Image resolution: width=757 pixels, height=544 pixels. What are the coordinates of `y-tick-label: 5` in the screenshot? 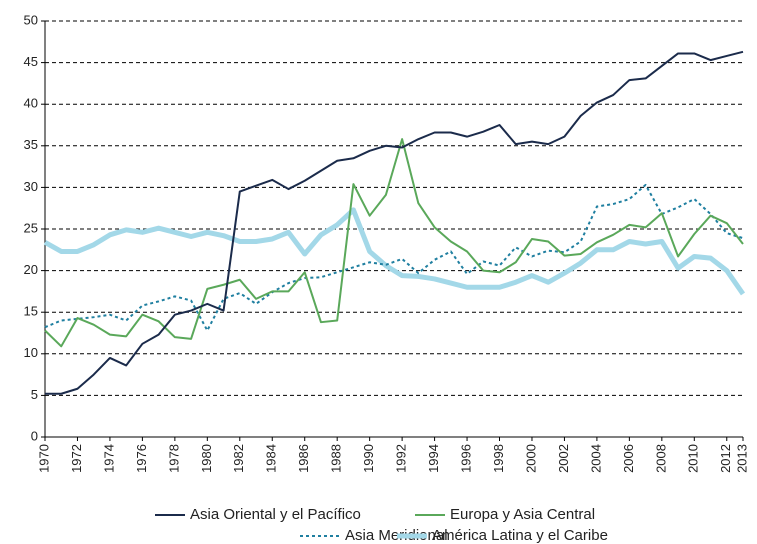 It's located at (34, 394).